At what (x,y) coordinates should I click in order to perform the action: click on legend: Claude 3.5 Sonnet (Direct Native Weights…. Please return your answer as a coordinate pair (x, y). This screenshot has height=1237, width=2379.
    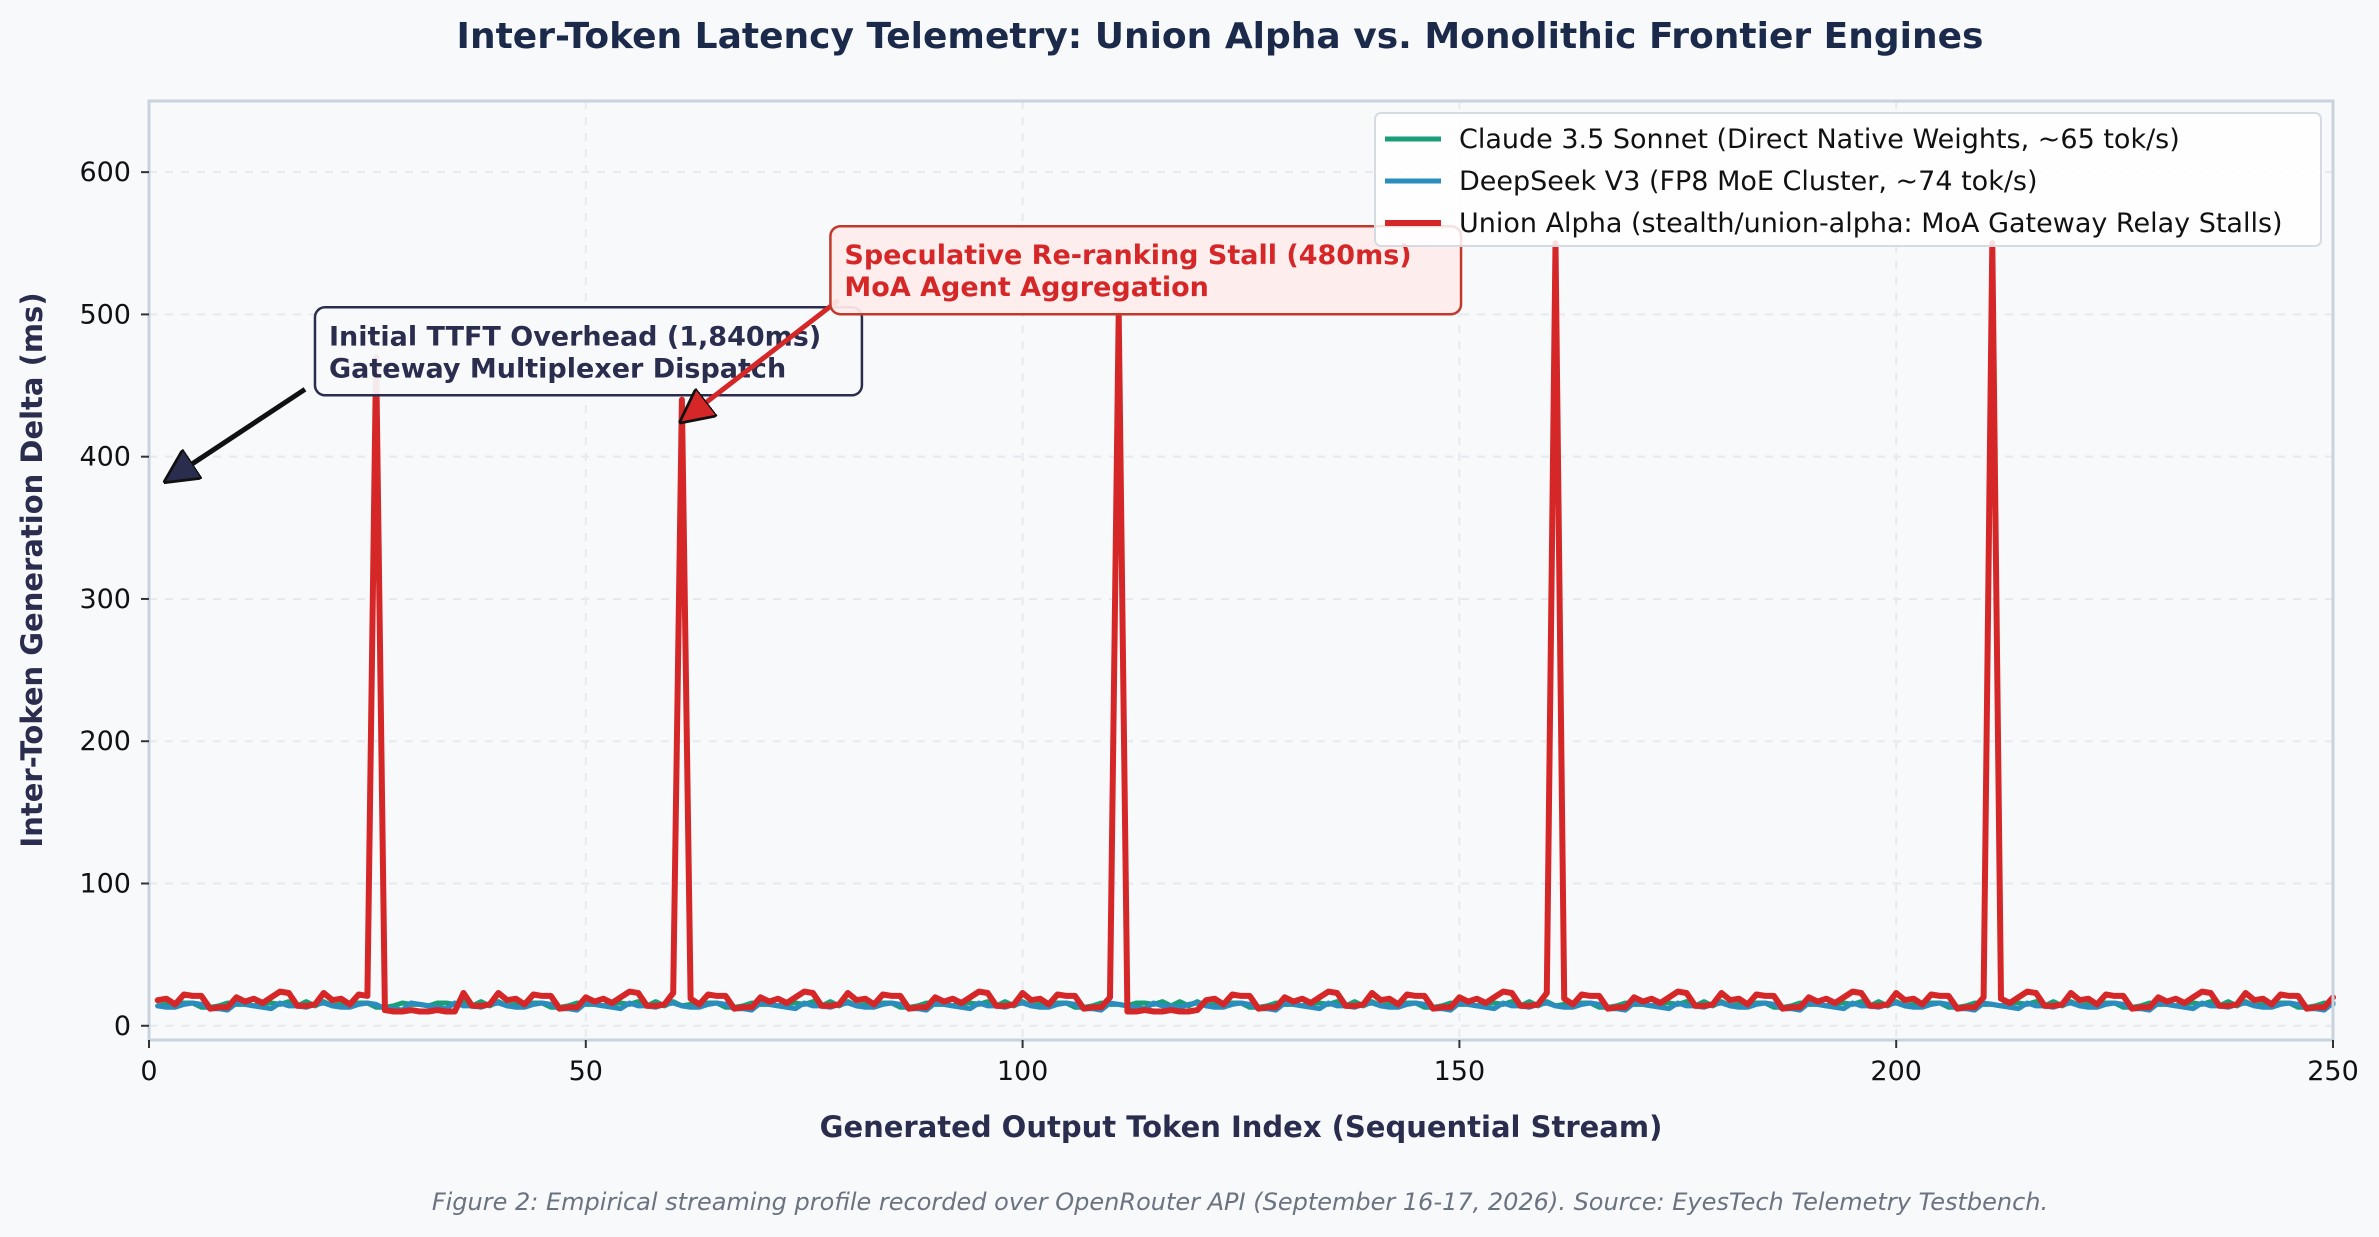
    Looking at the image, I should click on (1848, 179).